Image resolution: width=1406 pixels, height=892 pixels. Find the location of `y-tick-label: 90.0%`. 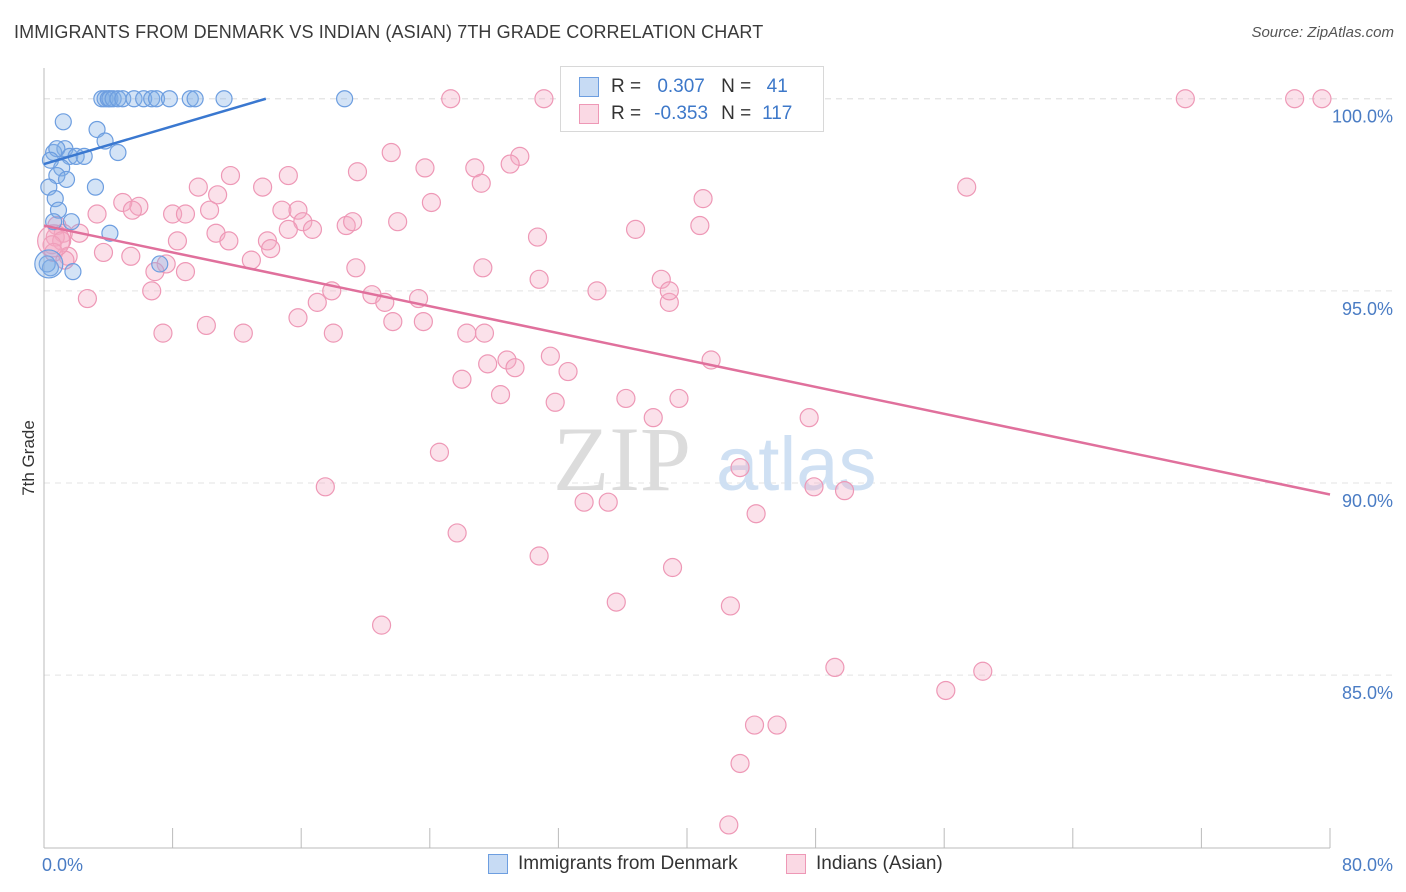

y-tick-label: 90.0% is located at coordinates (1367, 501).